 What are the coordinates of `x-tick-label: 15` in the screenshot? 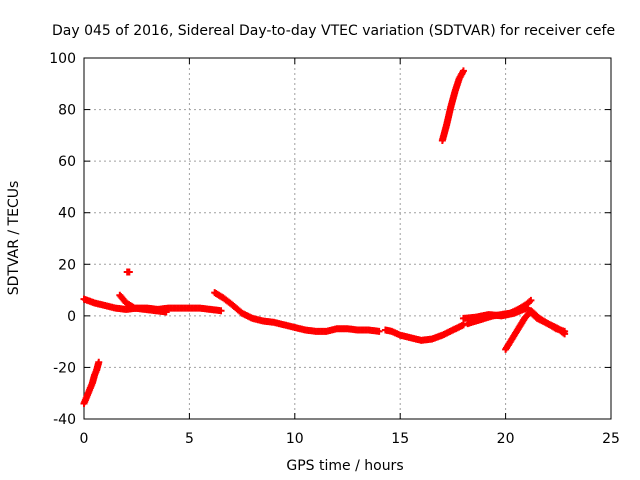 It's located at (400, 439).